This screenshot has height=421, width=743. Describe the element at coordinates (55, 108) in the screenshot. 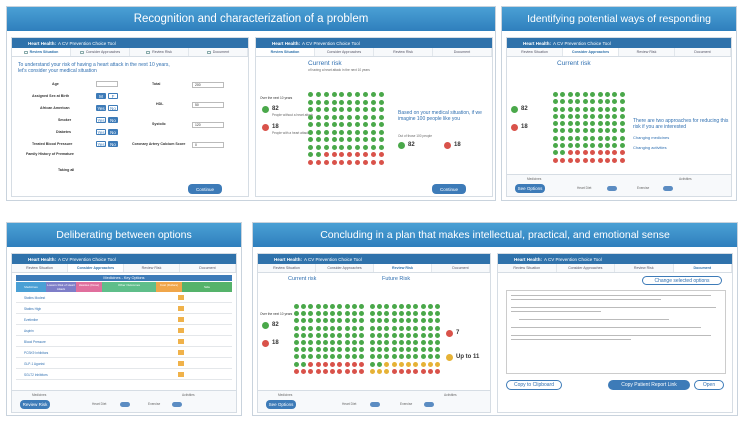

I see `label-african-american: African American` at that location.